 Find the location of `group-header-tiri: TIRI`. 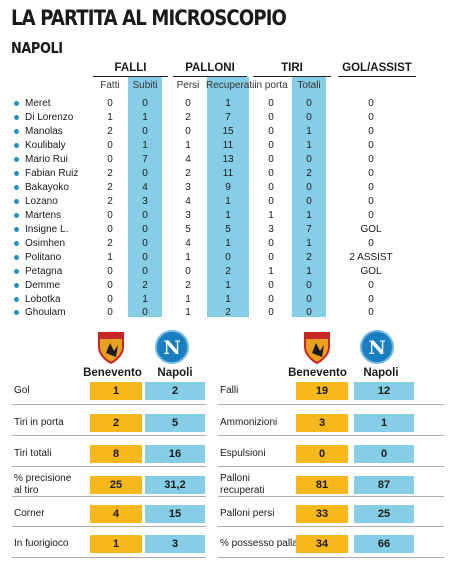

group-header-tiri: TIRI is located at coordinates (292, 69).